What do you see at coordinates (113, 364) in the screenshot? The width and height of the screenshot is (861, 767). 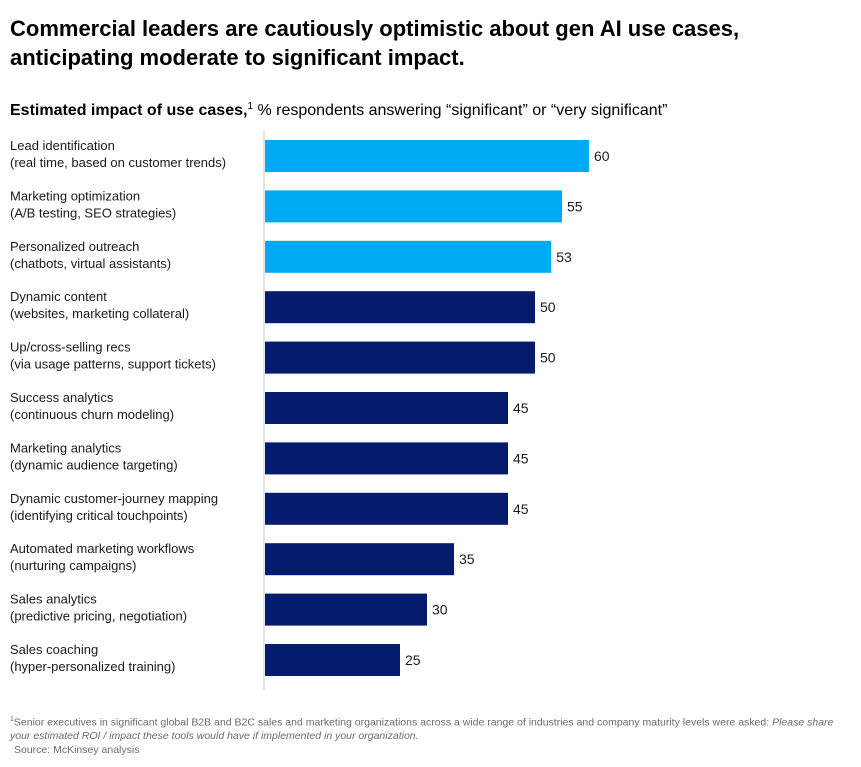 I see `category-detail-5: (via usage patterns, support tickets)` at bounding box center [113, 364].